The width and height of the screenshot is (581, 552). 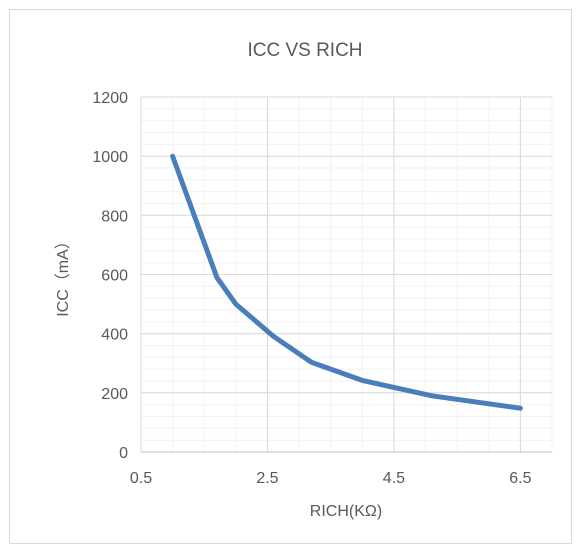 I want to click on chart-title: ICC VS RICH, so click(x=304, y=50).